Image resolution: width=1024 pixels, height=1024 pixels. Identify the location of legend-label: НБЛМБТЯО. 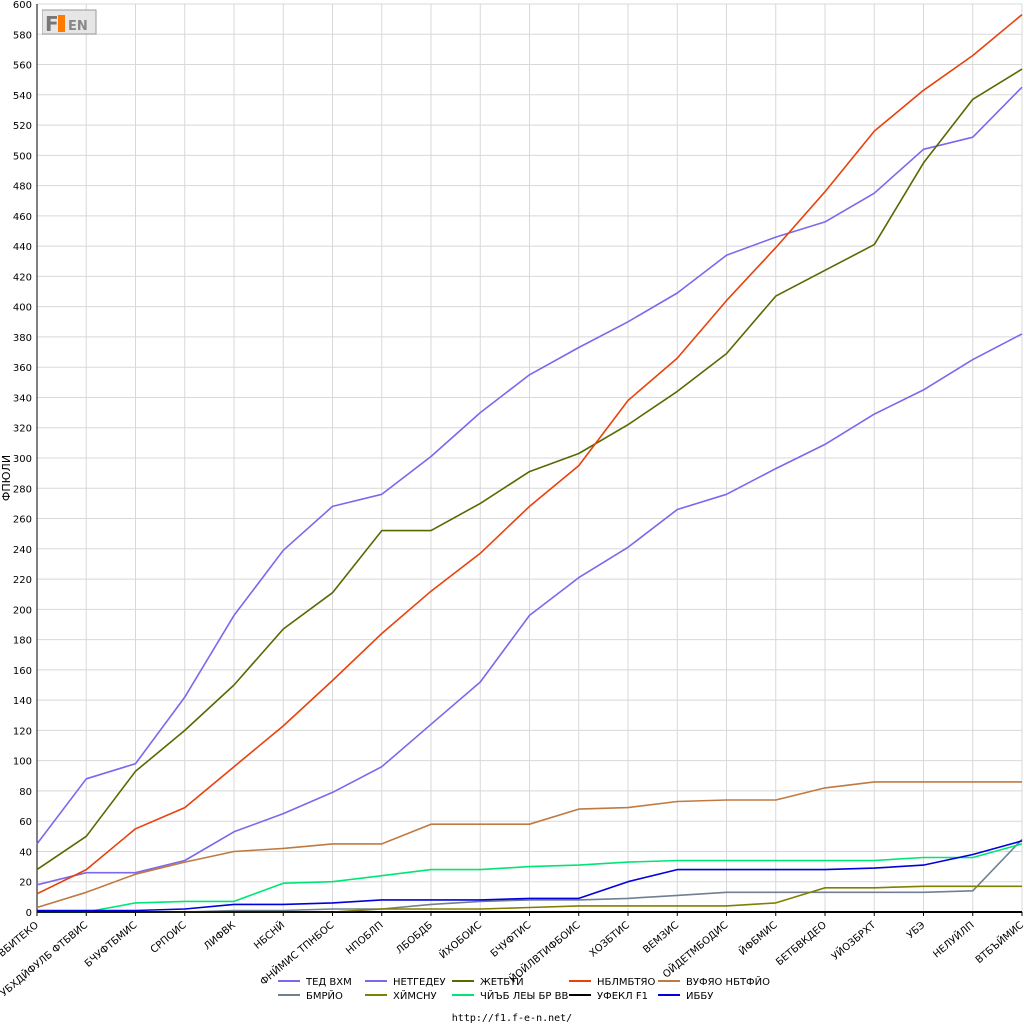
(626, 982).